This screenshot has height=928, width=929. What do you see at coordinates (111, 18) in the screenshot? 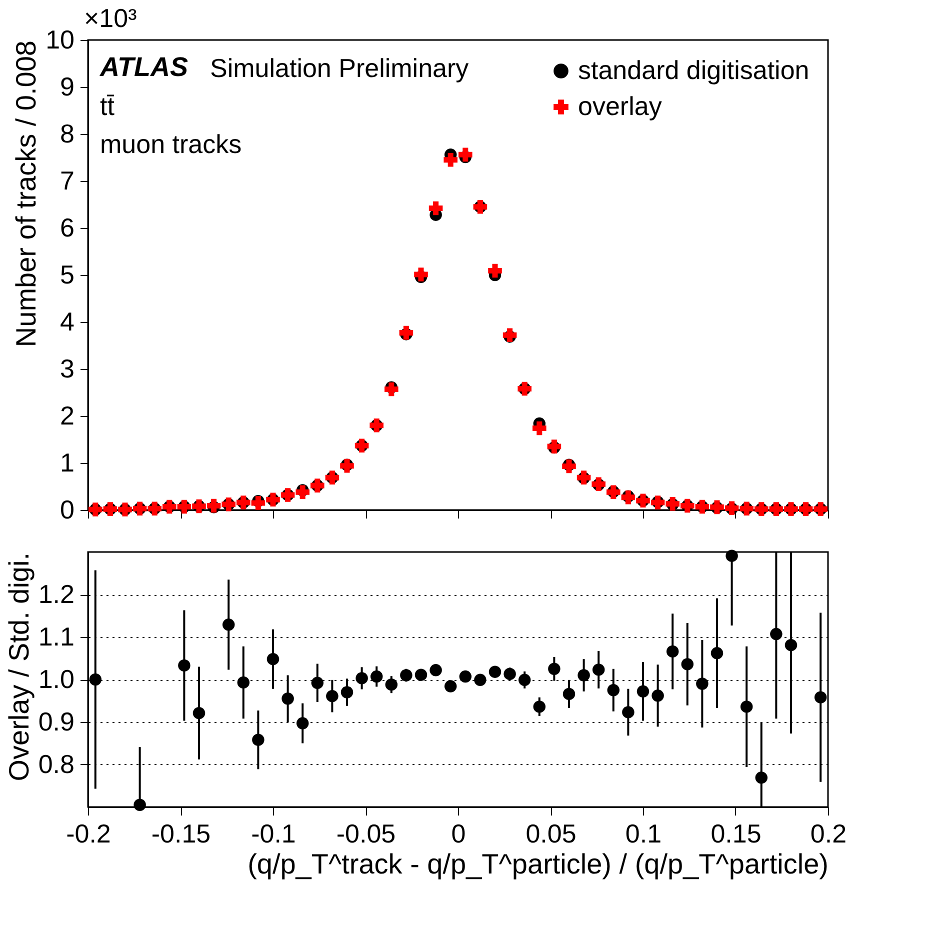
I see `text: ×10³` at bounding box center [111, 18].